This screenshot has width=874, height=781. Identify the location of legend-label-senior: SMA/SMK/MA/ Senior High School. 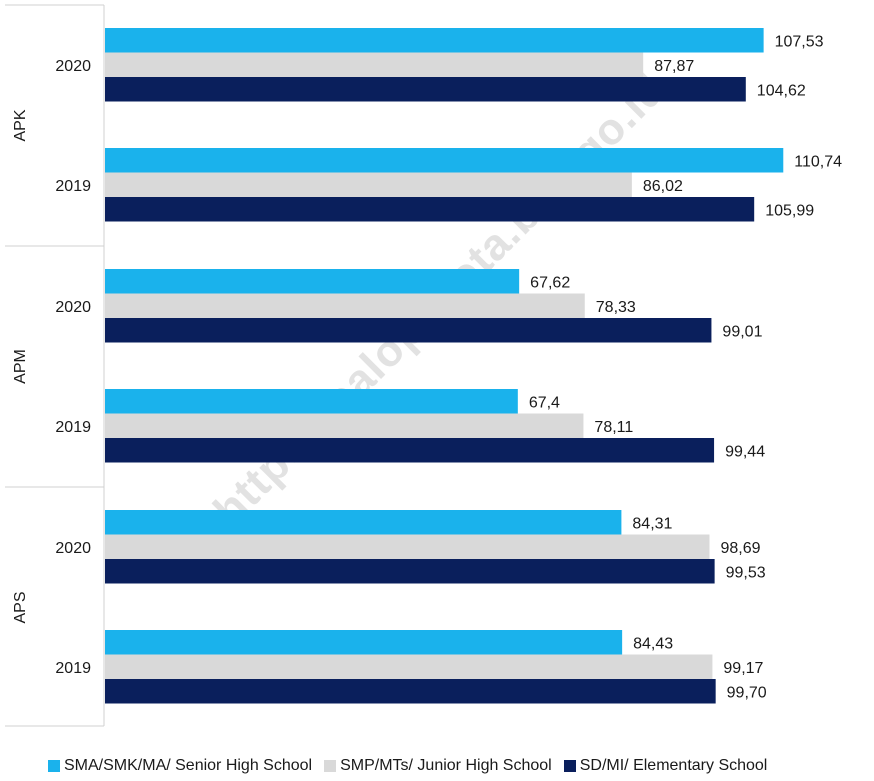
(188, 765).